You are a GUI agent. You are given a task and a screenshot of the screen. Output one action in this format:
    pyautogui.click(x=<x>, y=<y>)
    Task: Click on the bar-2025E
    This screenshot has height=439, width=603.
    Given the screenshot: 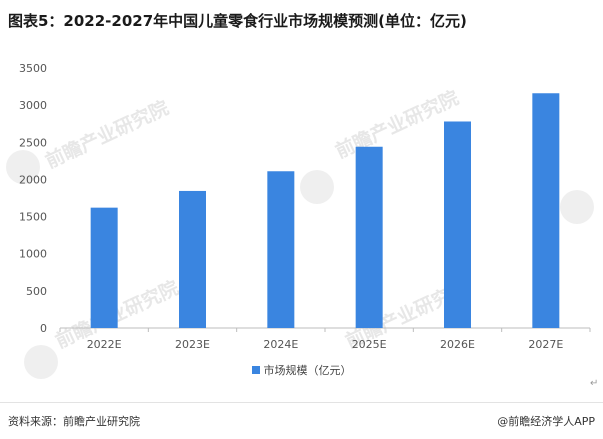 What is the action you would take?
    pyautogui.click(x=369, y=237)
    